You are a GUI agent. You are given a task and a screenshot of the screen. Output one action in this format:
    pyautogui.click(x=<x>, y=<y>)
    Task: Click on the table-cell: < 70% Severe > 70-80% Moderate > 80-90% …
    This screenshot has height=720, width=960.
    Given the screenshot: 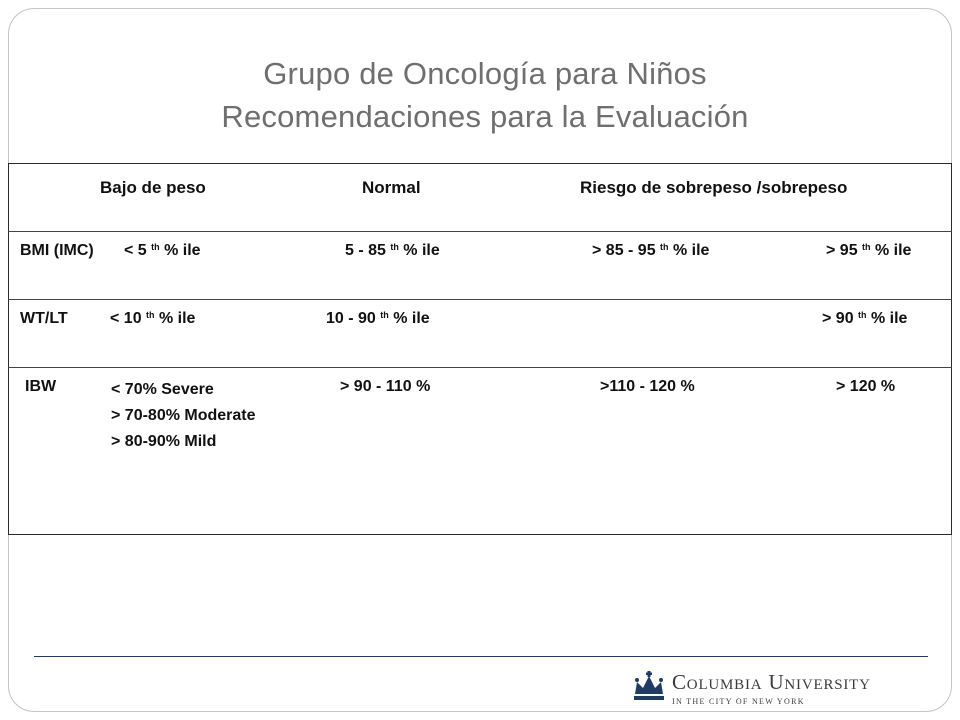 What is the action you would take?
    pyautogui.click(x=183, y=416)
    